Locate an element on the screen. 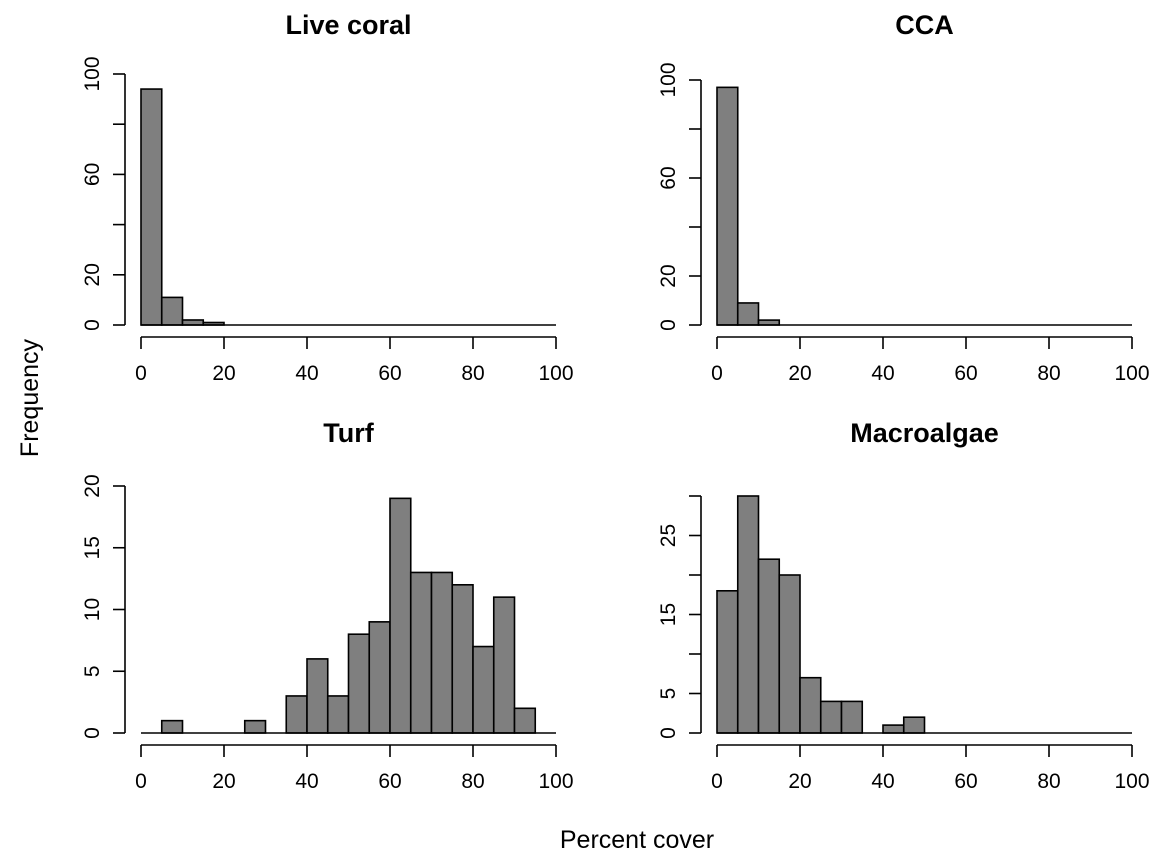  y-axis-title: Frequency is located at coordinates (30, 397).